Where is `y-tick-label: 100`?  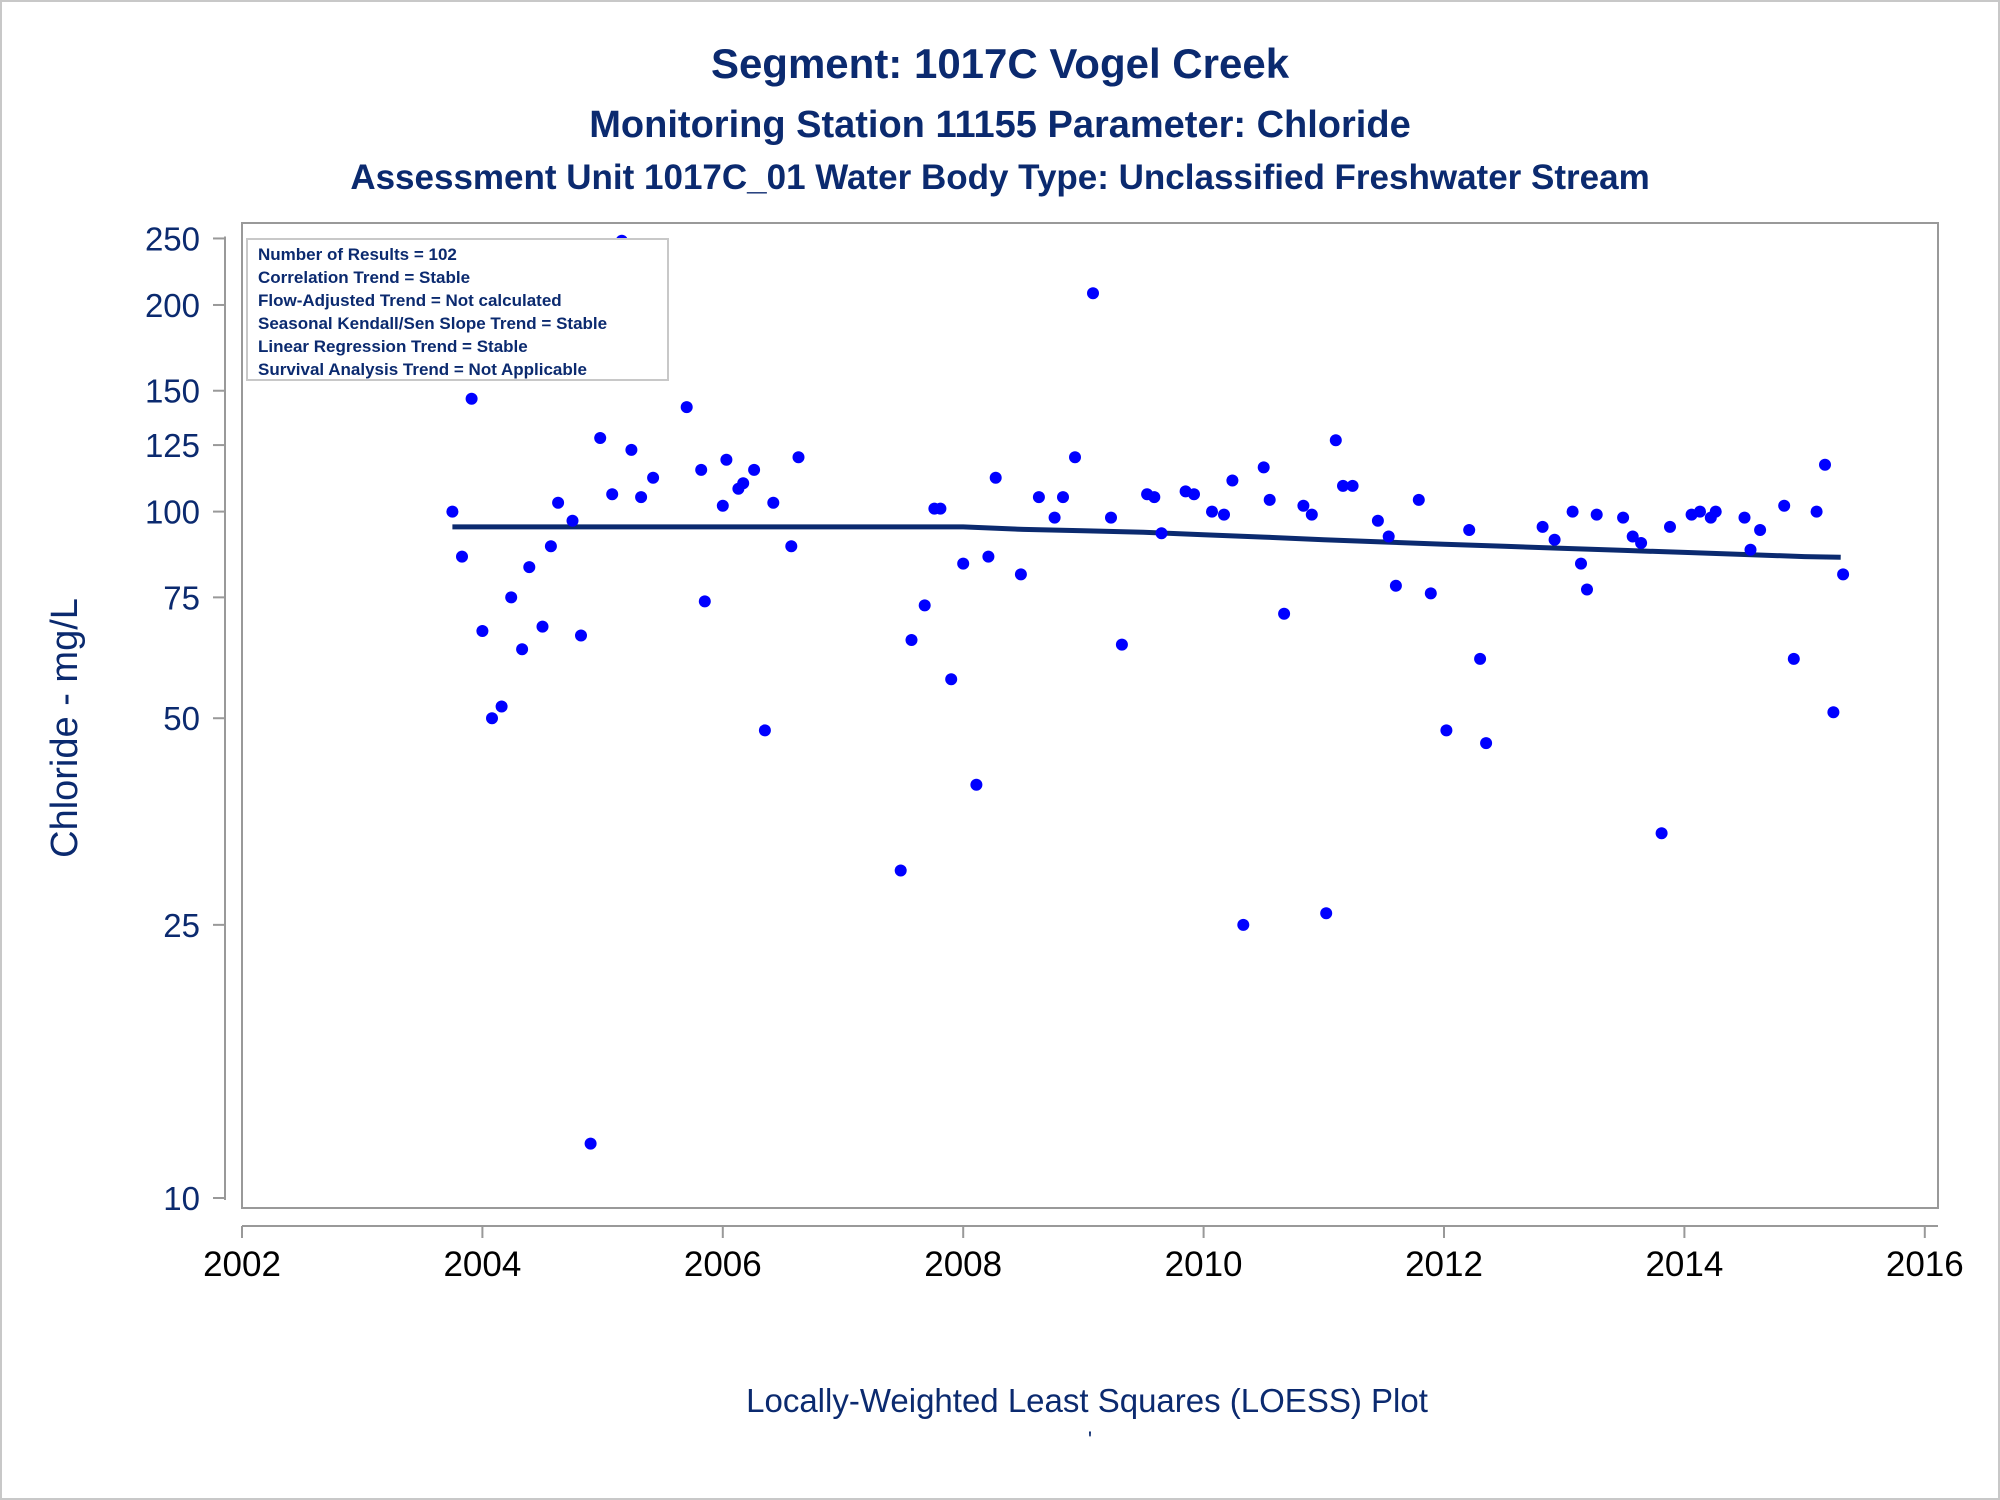
y-tick-label: 100 is located at coordinates (172, 512).